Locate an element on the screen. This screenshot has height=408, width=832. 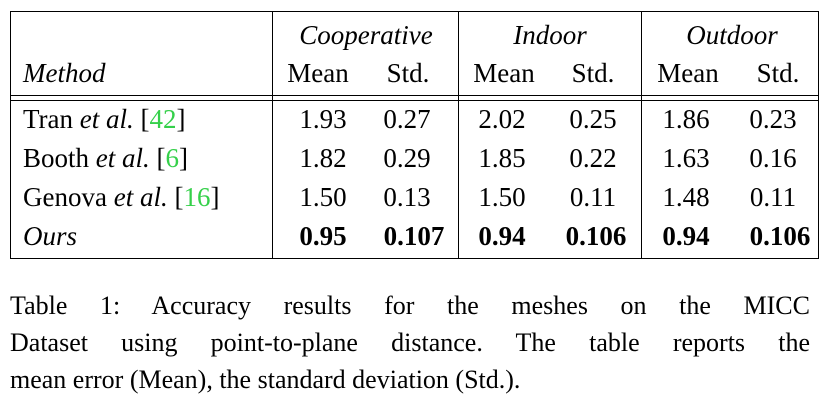
value-cell: 1.93 is located at coordinates (323, 119).